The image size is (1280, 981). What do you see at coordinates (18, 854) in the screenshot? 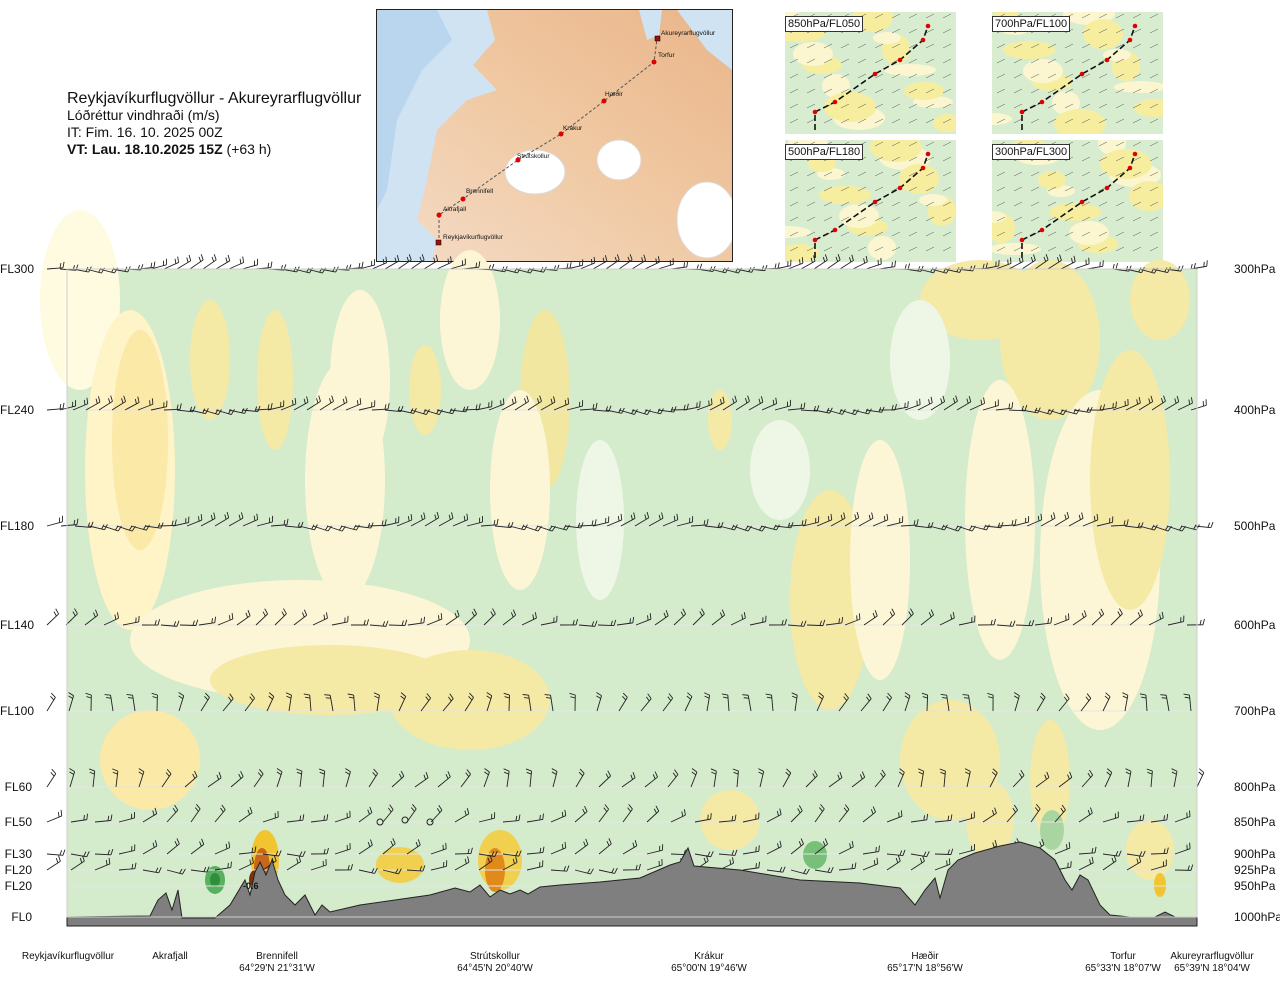
I see `y-label-fl-7: FL30` at bounding box center [18, 854].